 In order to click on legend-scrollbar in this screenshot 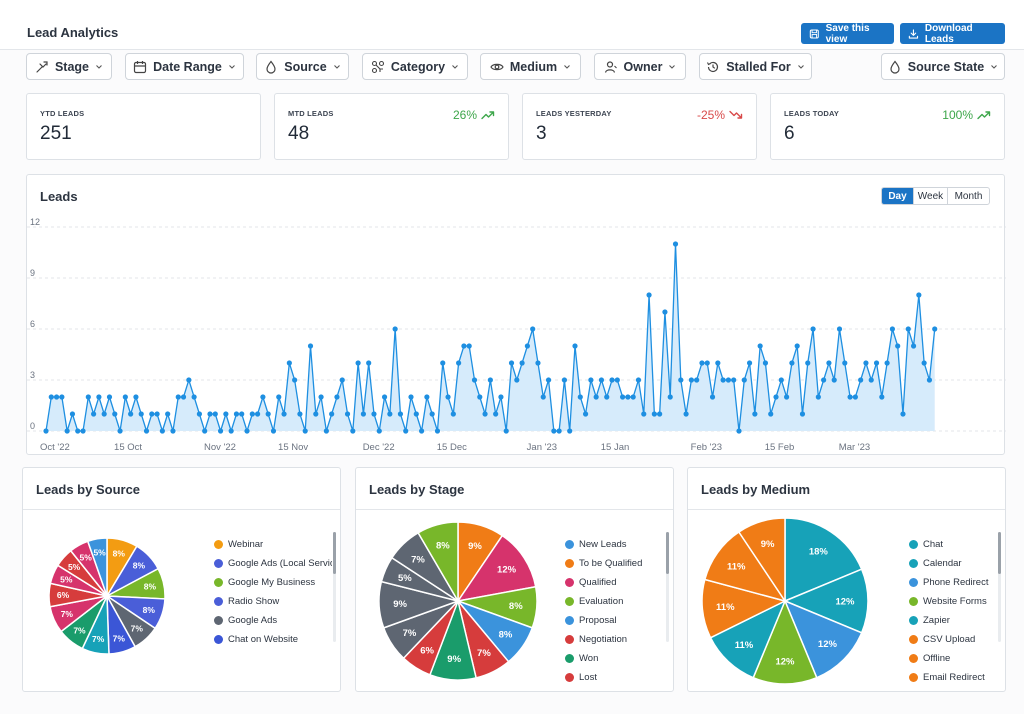, I will do `click(999, 587)`.